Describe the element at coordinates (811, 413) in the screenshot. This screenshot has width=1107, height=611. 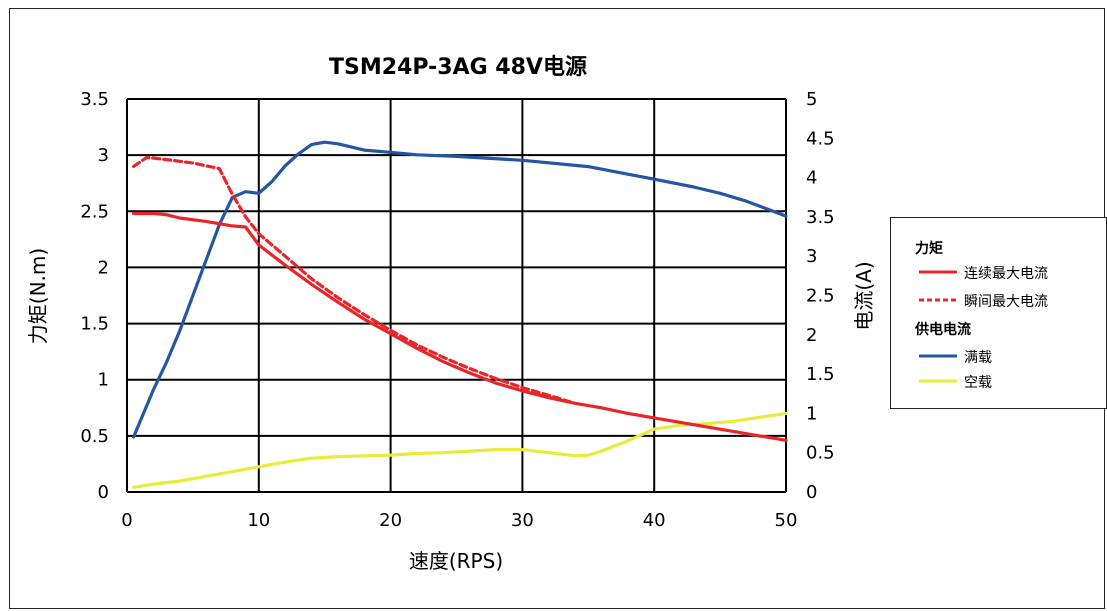
I see `y-right-tick-label: 1` at that location.